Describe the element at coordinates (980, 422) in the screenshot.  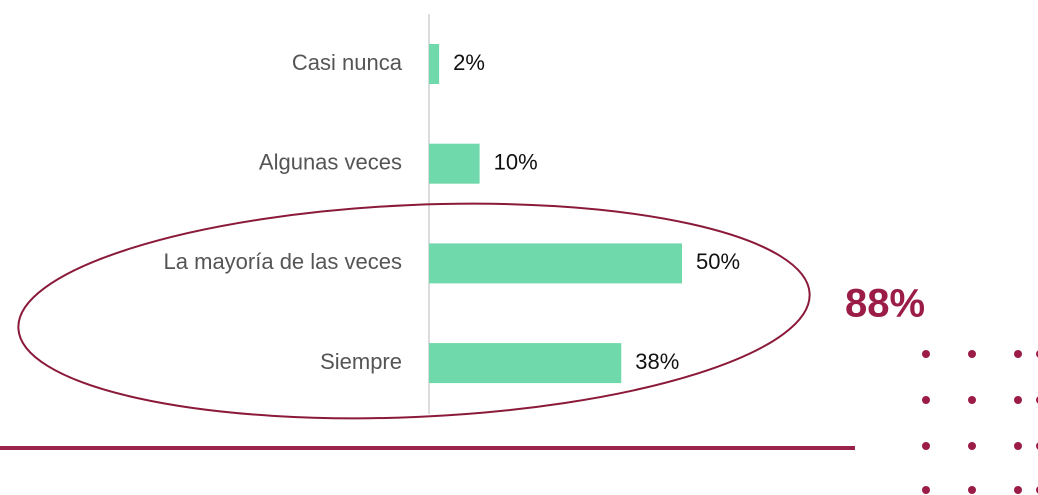
I see `dot-pattern` at that location.